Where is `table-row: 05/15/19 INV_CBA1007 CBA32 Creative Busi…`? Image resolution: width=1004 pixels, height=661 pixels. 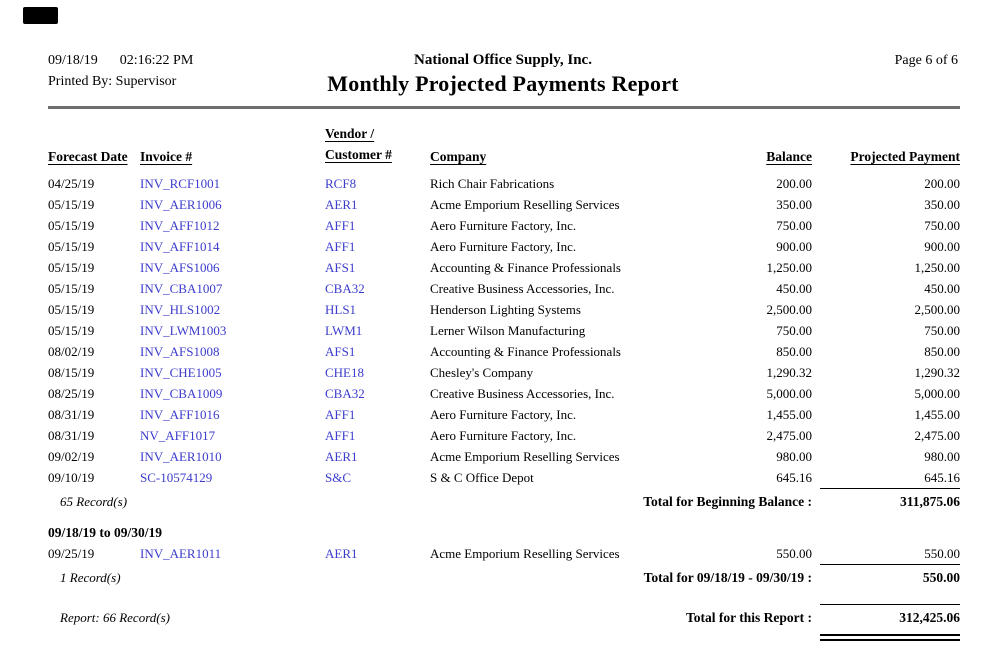 table-row: 05/15/19 INV_CBA1007 CBA32 Creative Busi… is located at coordinates (504, 288).